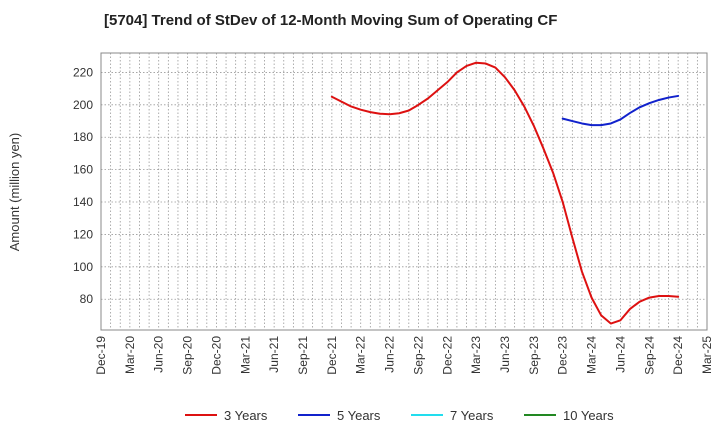  What do you see at coordinates (274, 354) in the screenshot?
I see `x-tick-label: Jun-21` at bounding box center [274, 354].